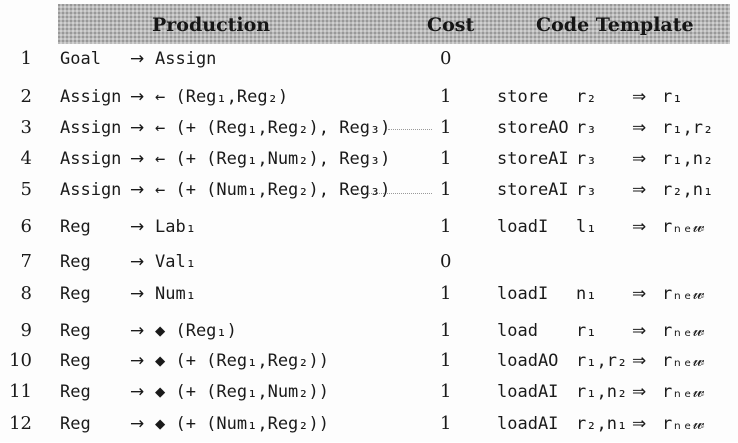 This screenshot has height=443, width=738. What do you see at coordinates (175, 294) in the screenshot?
I see `rhs-pattern: Num₁` at bounding box center [175, 294].